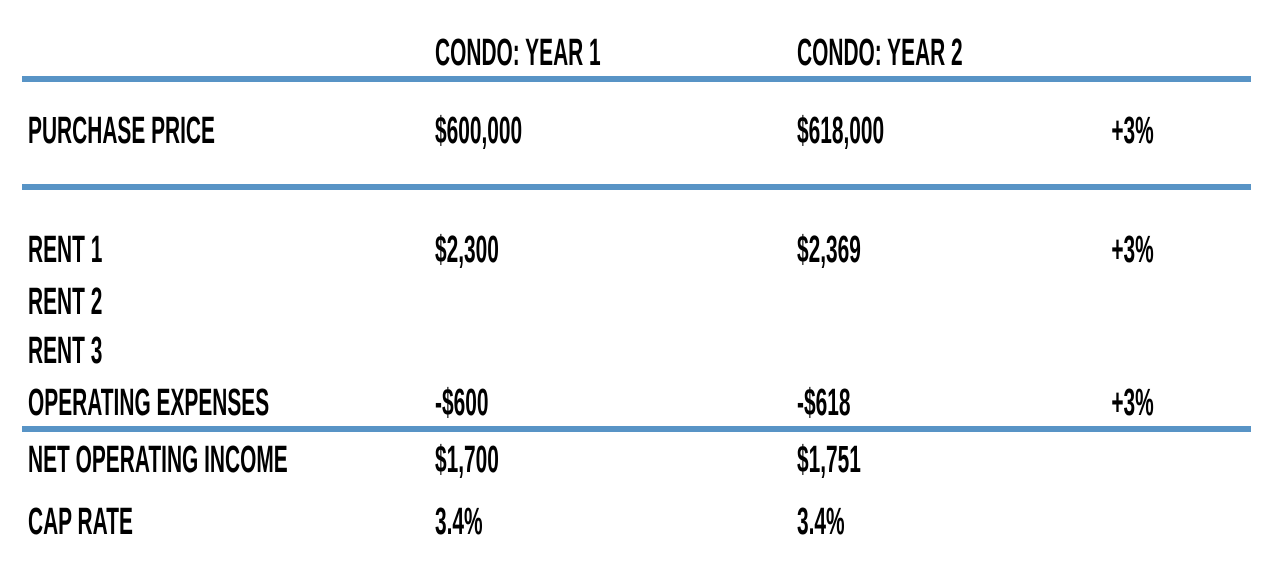 This screenshot has width=1284, height=572. I want to click on operating-expenses-year2-value: -$618, so click(824, 403).